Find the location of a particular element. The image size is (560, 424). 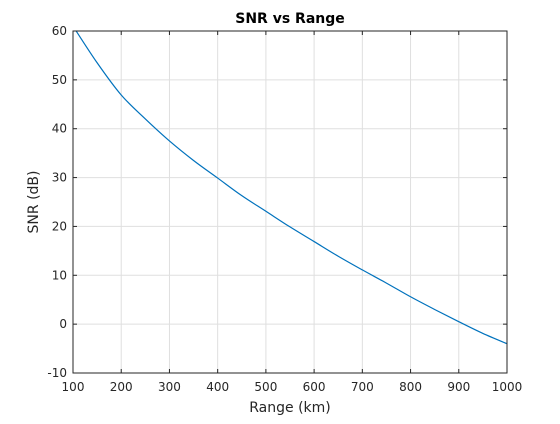

x-tick-label: 500 is located at coordinates (265, 387).